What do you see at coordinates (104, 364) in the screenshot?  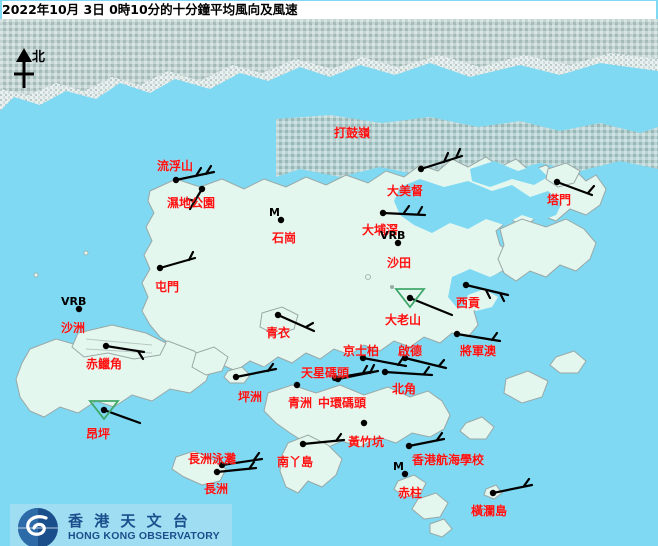 I see `station-label: 赤鱲角` at bounding box center [104, 364].